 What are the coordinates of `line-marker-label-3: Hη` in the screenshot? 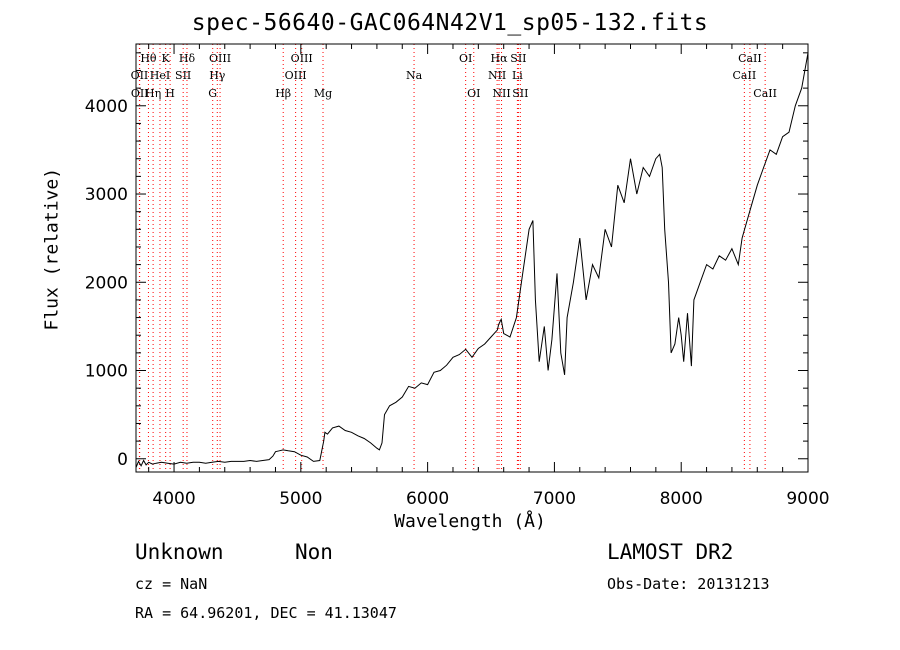 It's located at (153, 93).